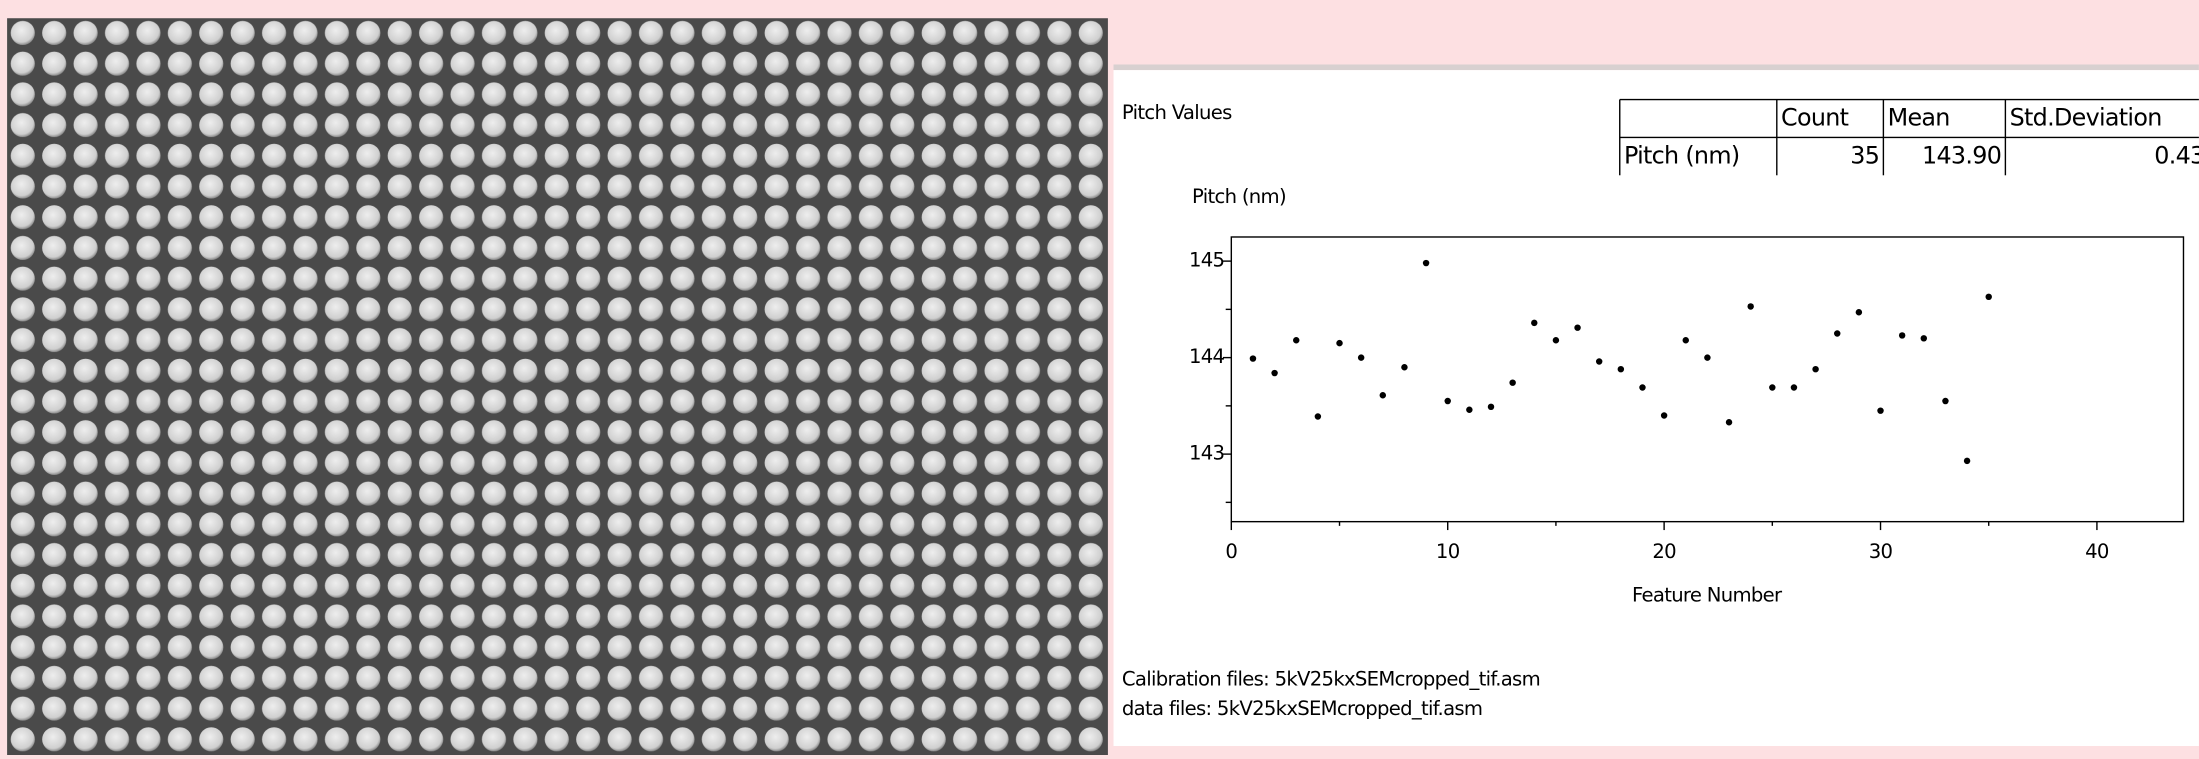  What do you see at coordinates (1206, 260) in the screenshot?
I see `y-tick-label: 145` at bounding box center [1206, 260].